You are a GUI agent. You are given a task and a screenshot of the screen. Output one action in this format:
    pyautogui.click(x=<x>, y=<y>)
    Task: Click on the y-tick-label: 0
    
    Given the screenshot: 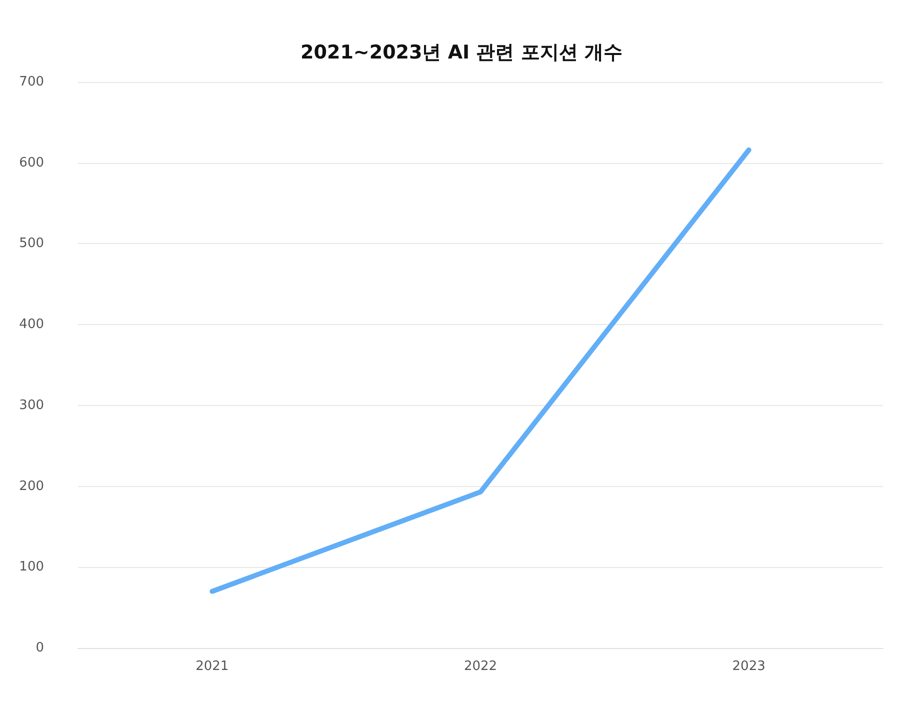 What is the action you would take?
    pyautogui.click(x=40, y=648)
    